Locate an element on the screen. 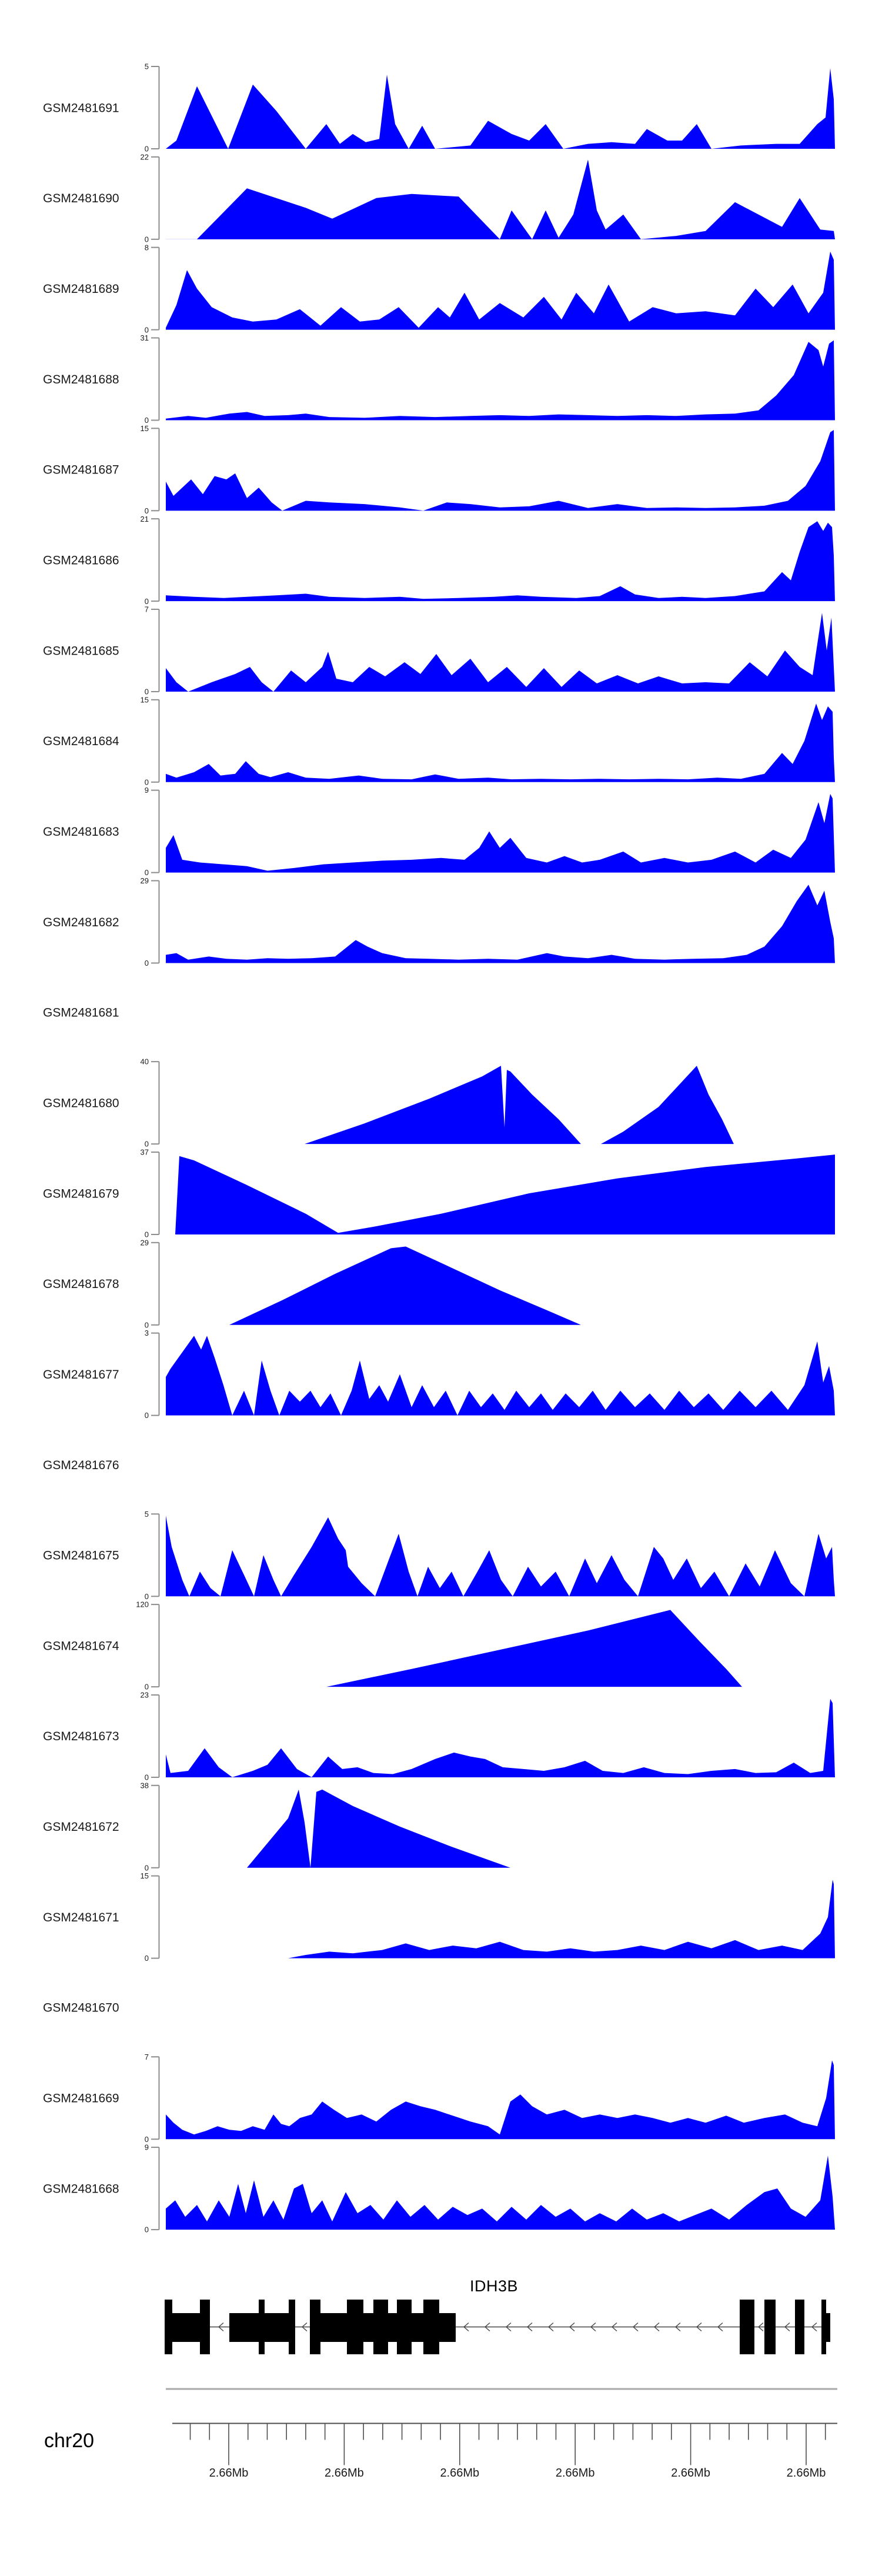 This screenshot has width=882, height=2576. y-axis-max-label: 120 is located at coordinates (142, 1604).